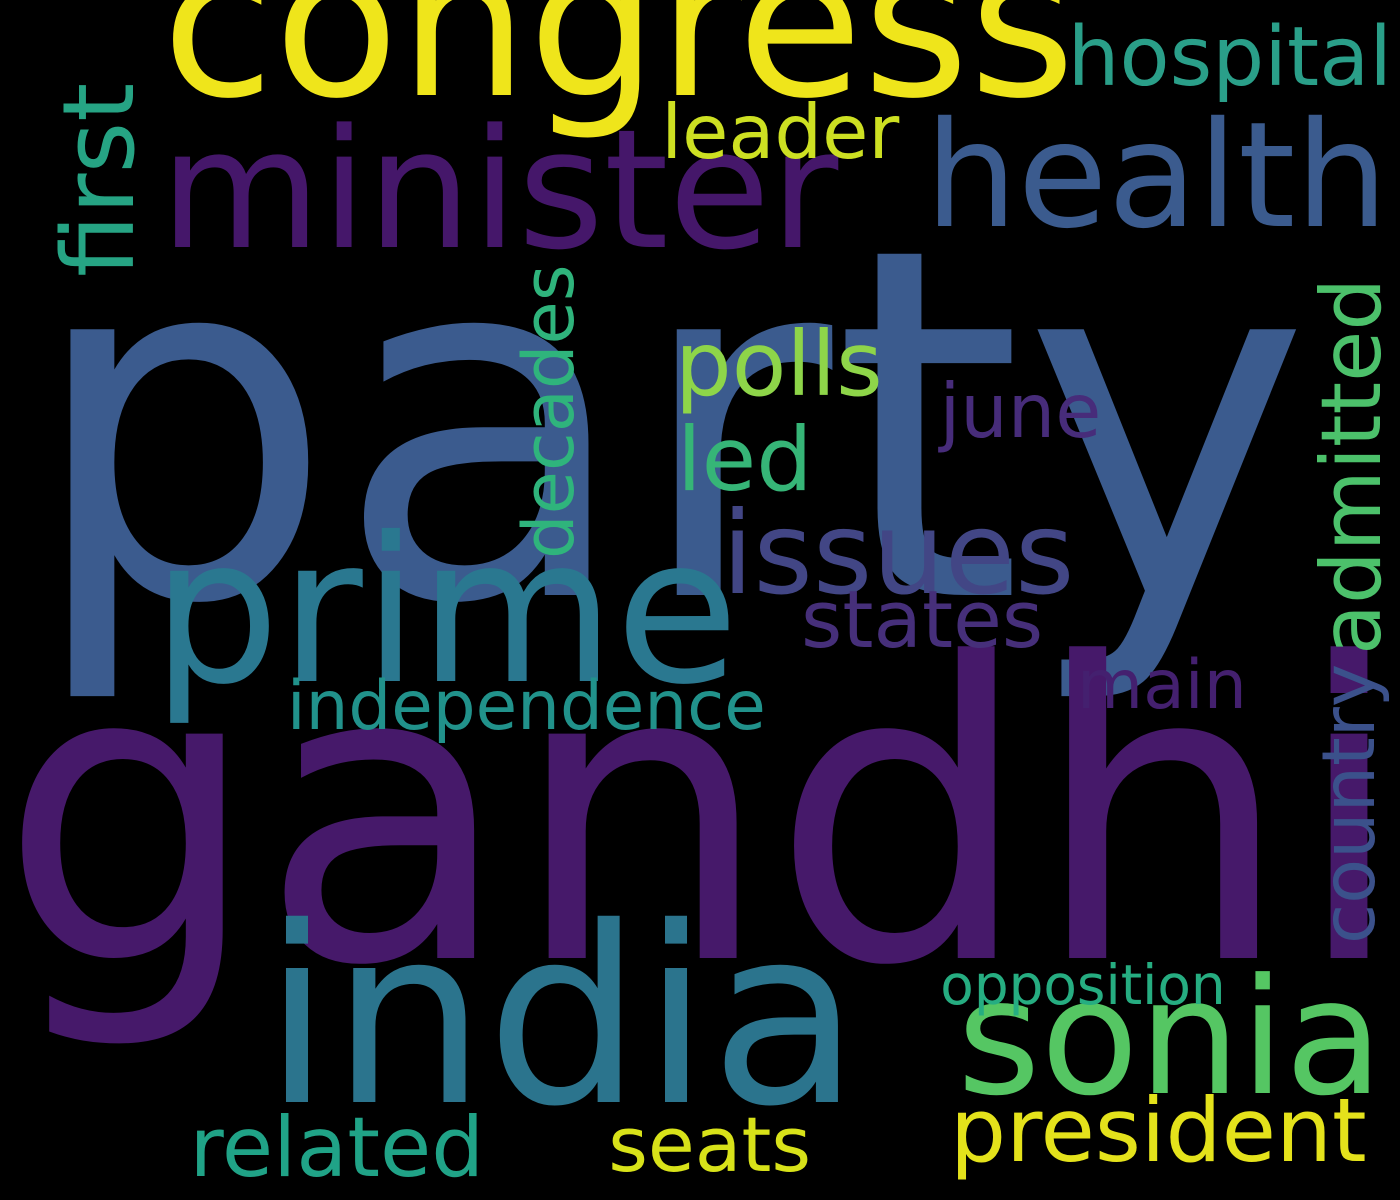 The width and height of the screenshot is (1400, 1200). I want to click on word-seats: seats, so click(710, 1145).